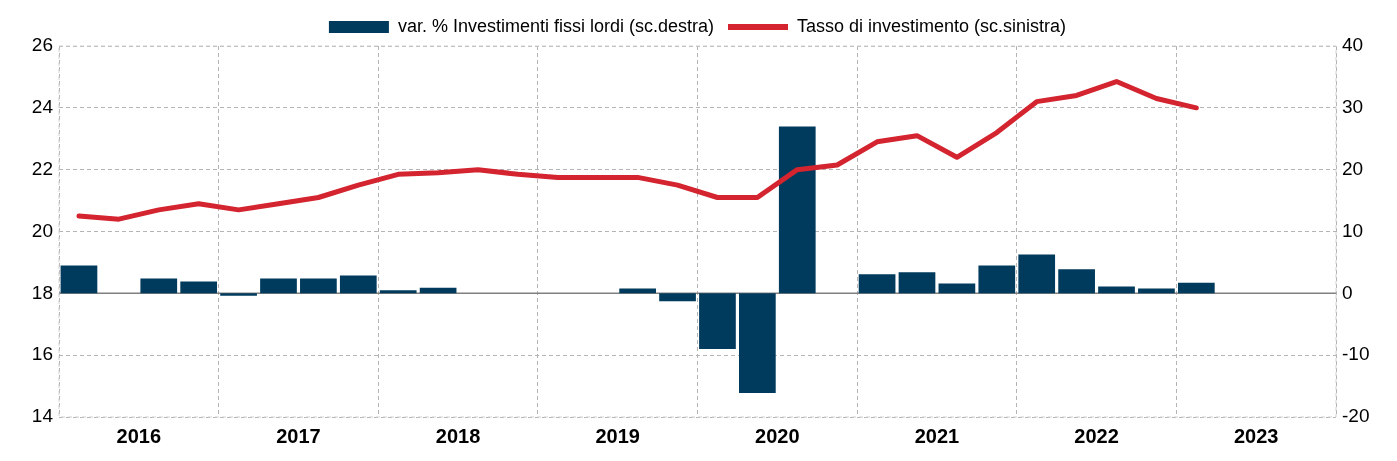 The image size is (1397, 461). Describe the element at coordinates (139, 435) in the screenshot. I see `x-tick-label: 2016` at that location.